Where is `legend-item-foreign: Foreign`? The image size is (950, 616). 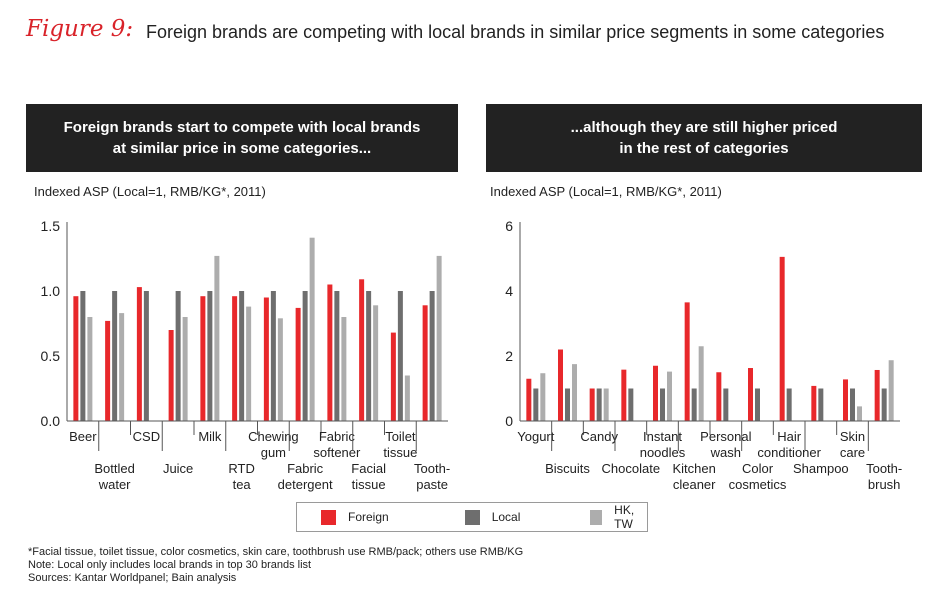 legend-item-foreign: Foreign is located at coordinates (355, 517).